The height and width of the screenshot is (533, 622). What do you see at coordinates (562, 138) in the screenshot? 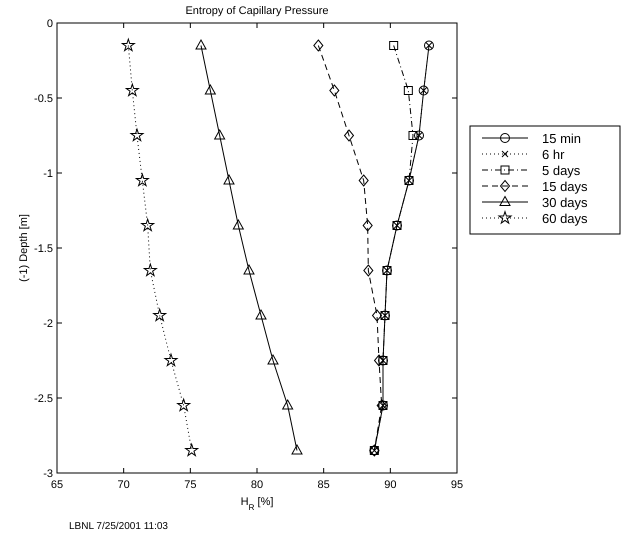
I see `legend-label: 15 min` at bounding box center [562, 138].